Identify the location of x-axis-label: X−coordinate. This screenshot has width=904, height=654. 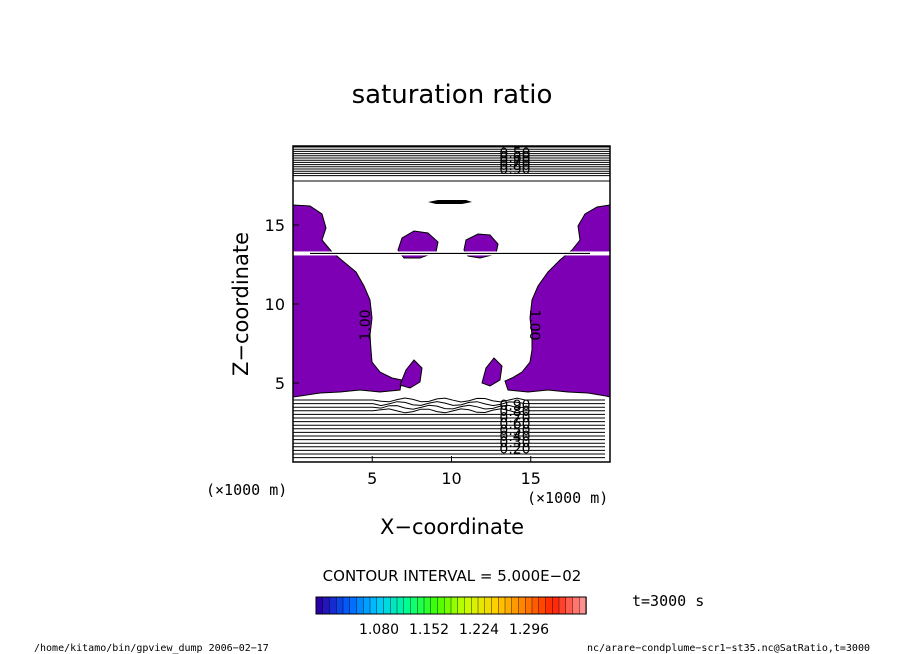
(452, 527).